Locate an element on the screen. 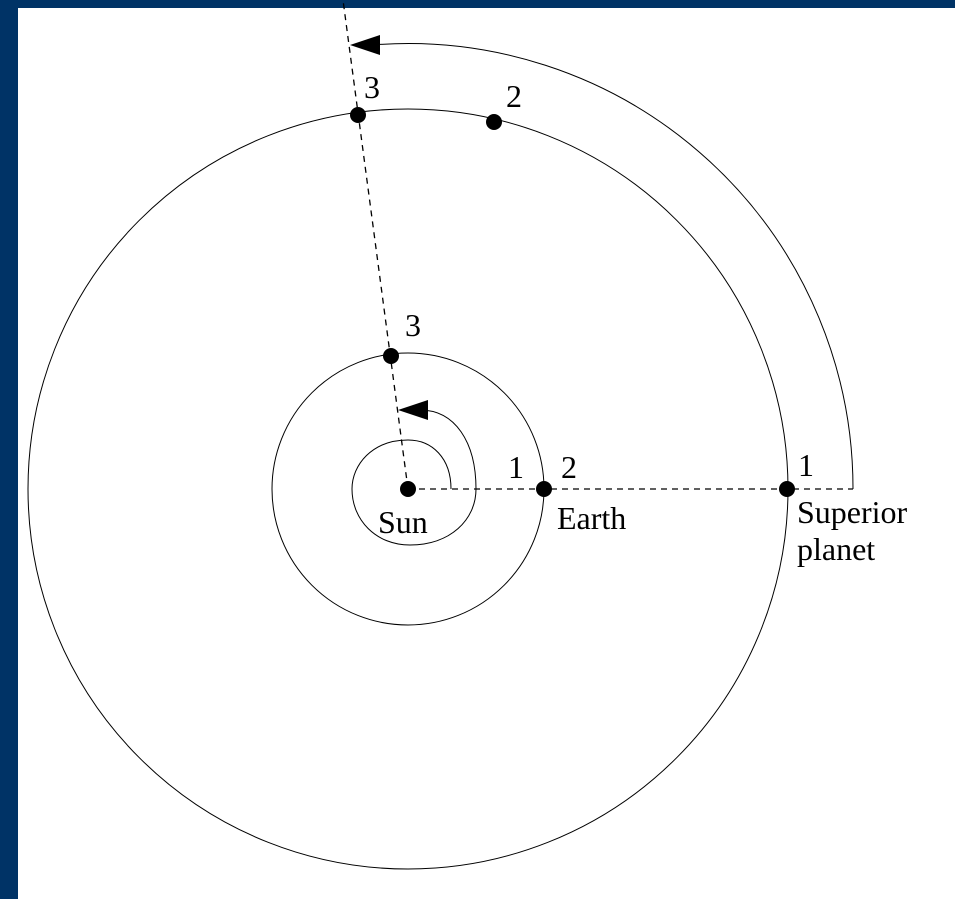  sun is located at coordinates (408, 489).